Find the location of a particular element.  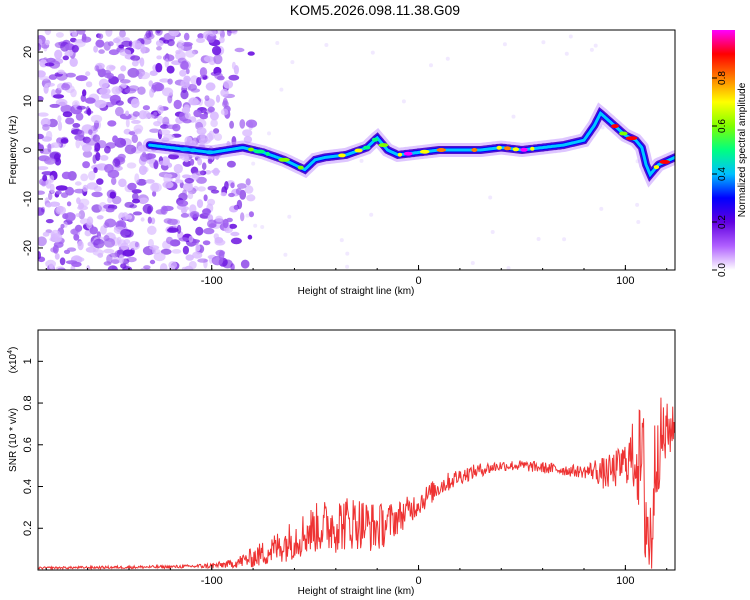

snr-y-tick-label: 0.4 is located at coordinates (28, 486).